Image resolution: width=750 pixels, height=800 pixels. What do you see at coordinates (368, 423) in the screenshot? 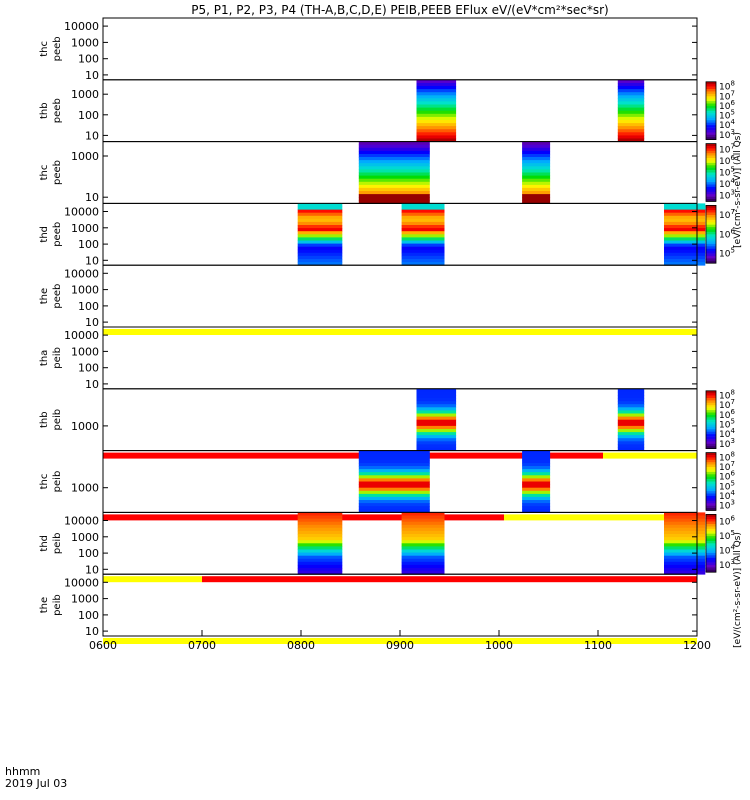
I see `panel-thb-peib: 1000 thb peib` at bounding box center [368, 423].